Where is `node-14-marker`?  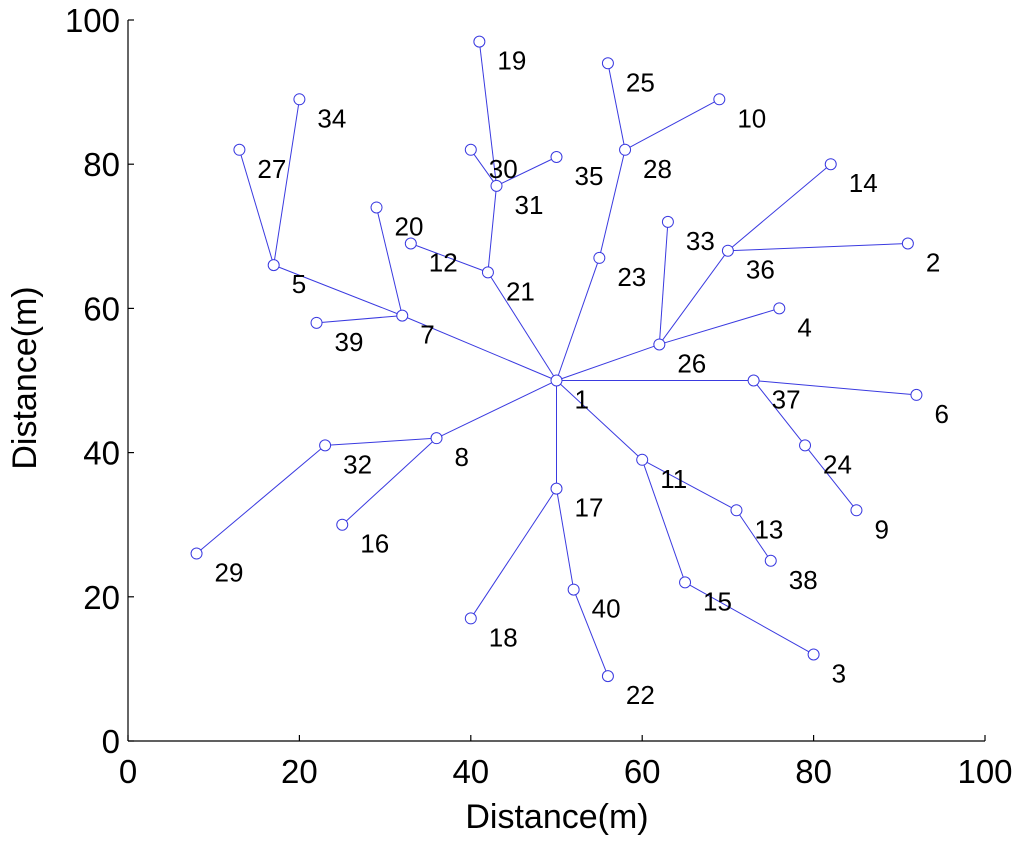
node-14-marker is located at coordinates (830, 164).